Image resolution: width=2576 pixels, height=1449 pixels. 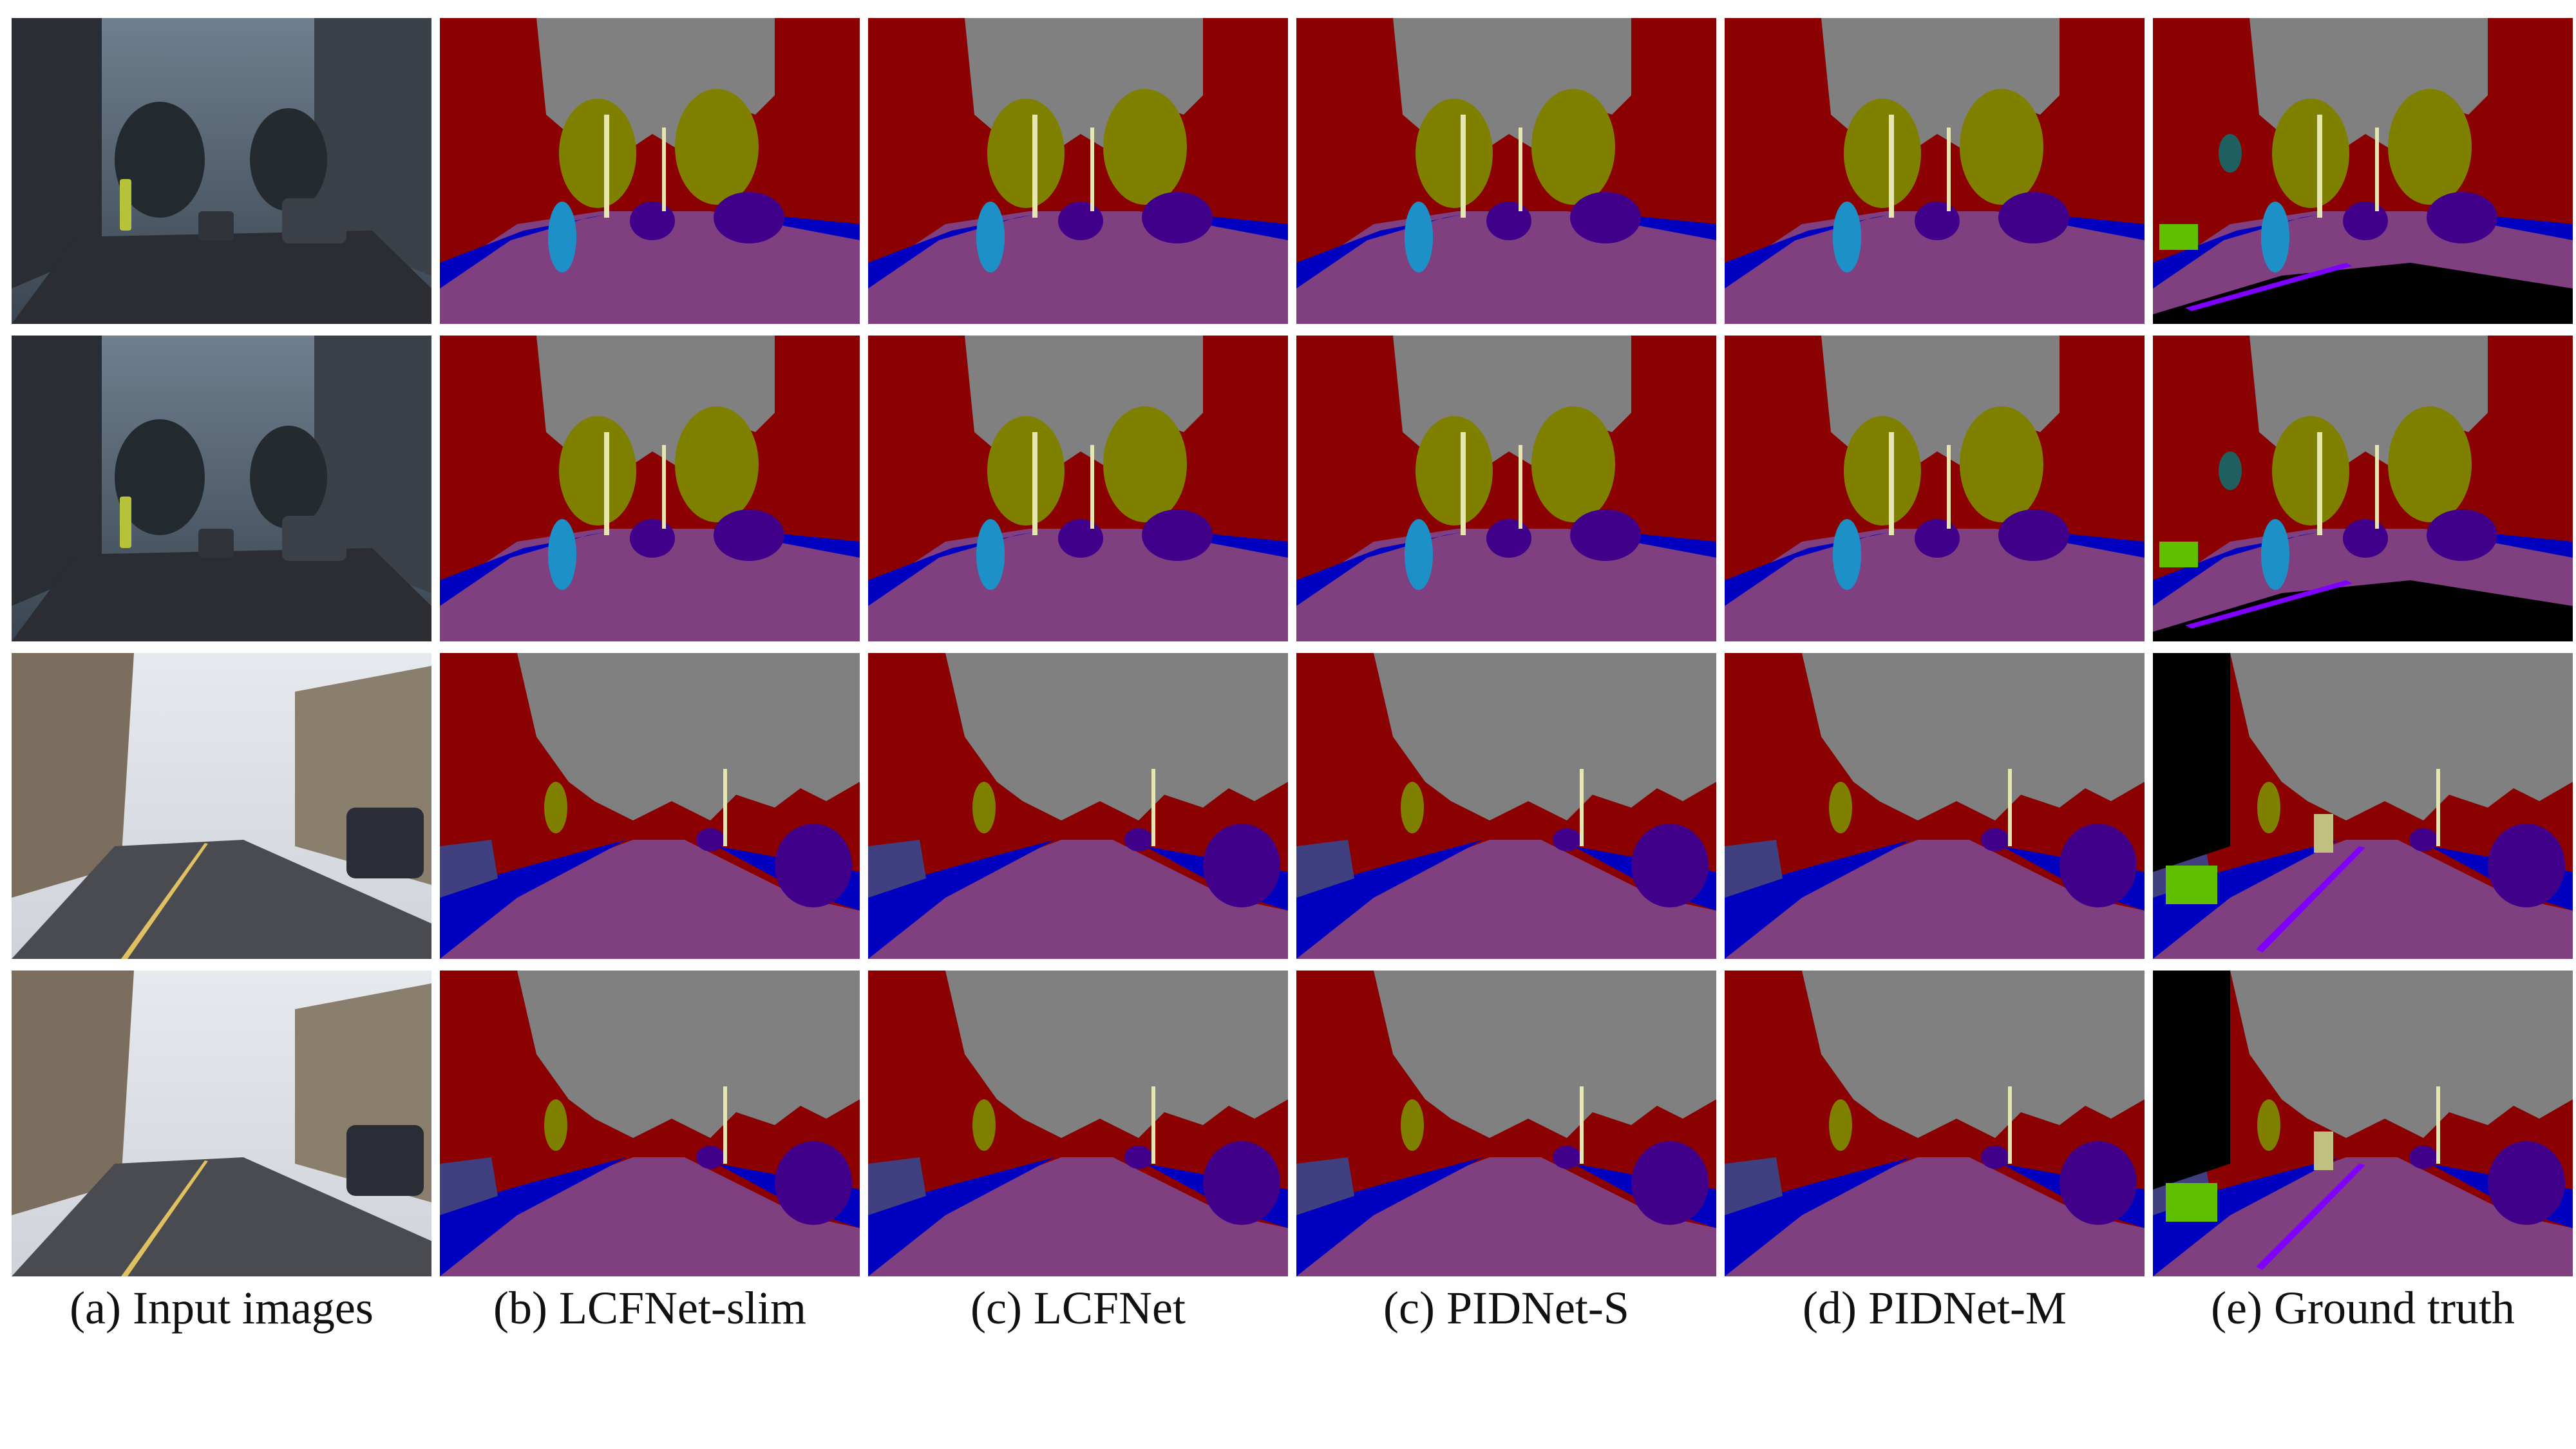 I want to click on building-area, so click(x=73, y=1093).